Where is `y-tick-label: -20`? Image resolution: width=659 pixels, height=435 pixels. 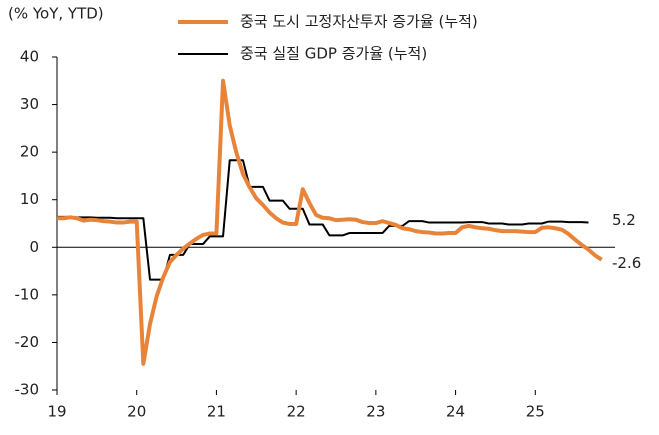 y-tick-label: -20 is located at coordinates (27, 342).